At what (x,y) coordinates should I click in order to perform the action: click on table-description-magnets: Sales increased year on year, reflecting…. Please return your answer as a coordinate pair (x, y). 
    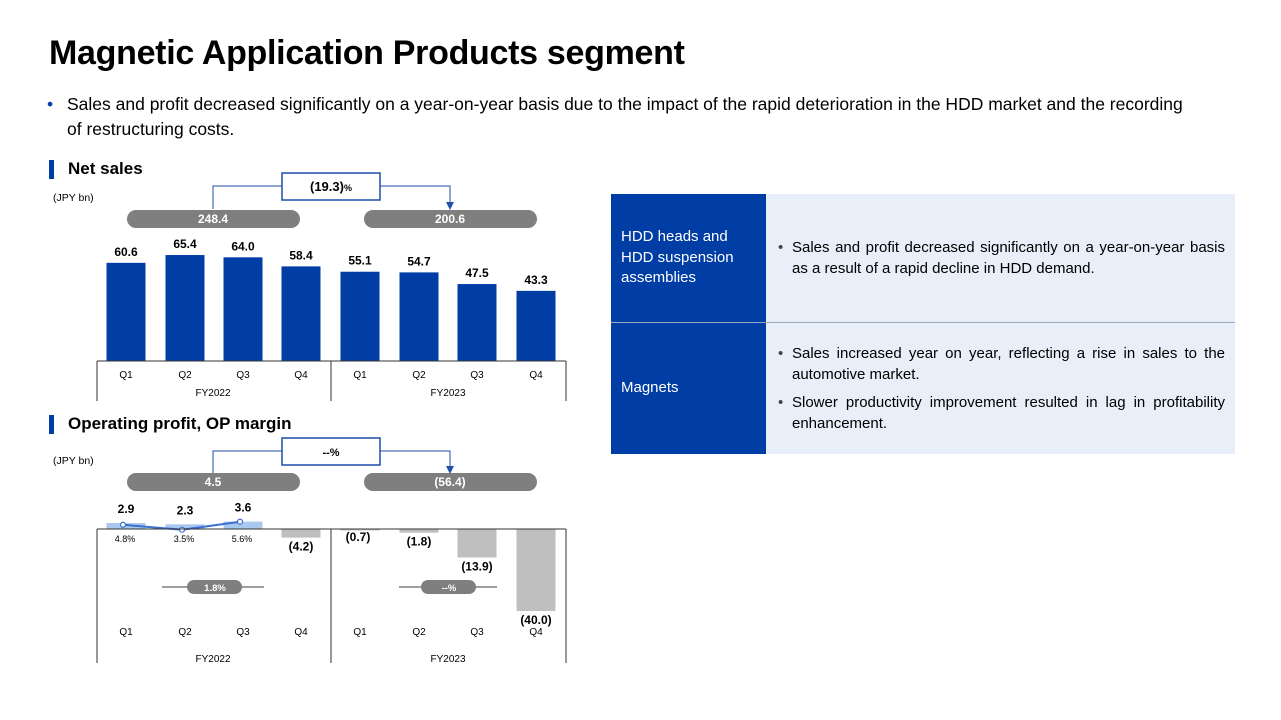
    Looking at the image, I should click on (1000, 388).